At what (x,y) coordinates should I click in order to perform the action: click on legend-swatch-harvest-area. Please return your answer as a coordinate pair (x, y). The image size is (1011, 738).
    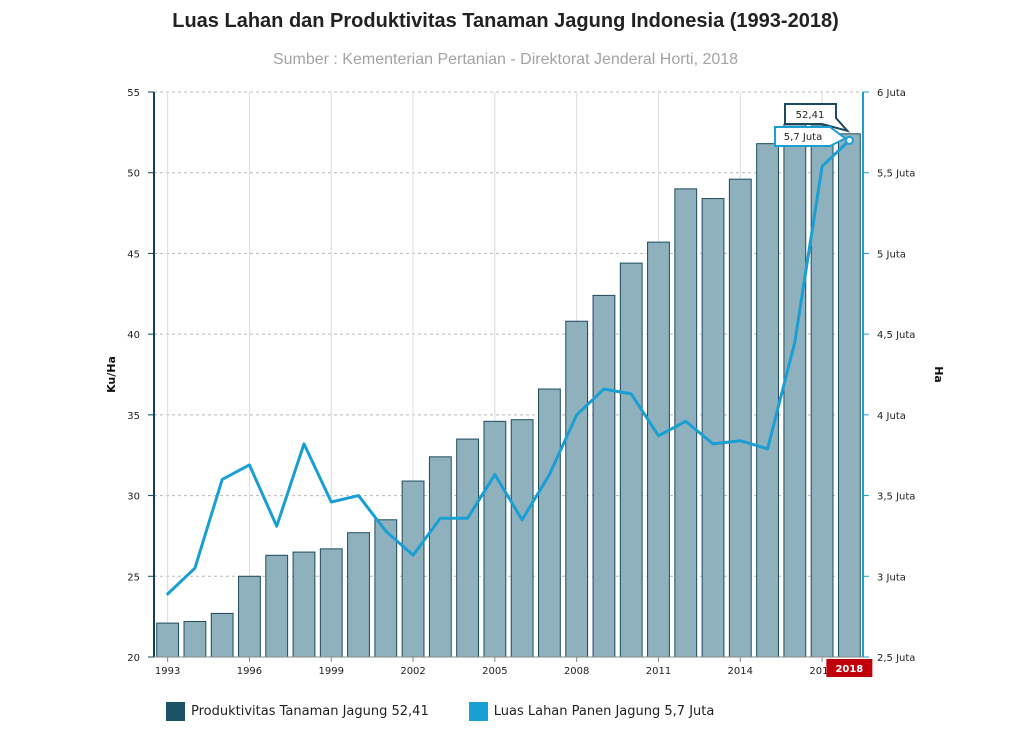
    Looking at the image, I should click on (478, 711).